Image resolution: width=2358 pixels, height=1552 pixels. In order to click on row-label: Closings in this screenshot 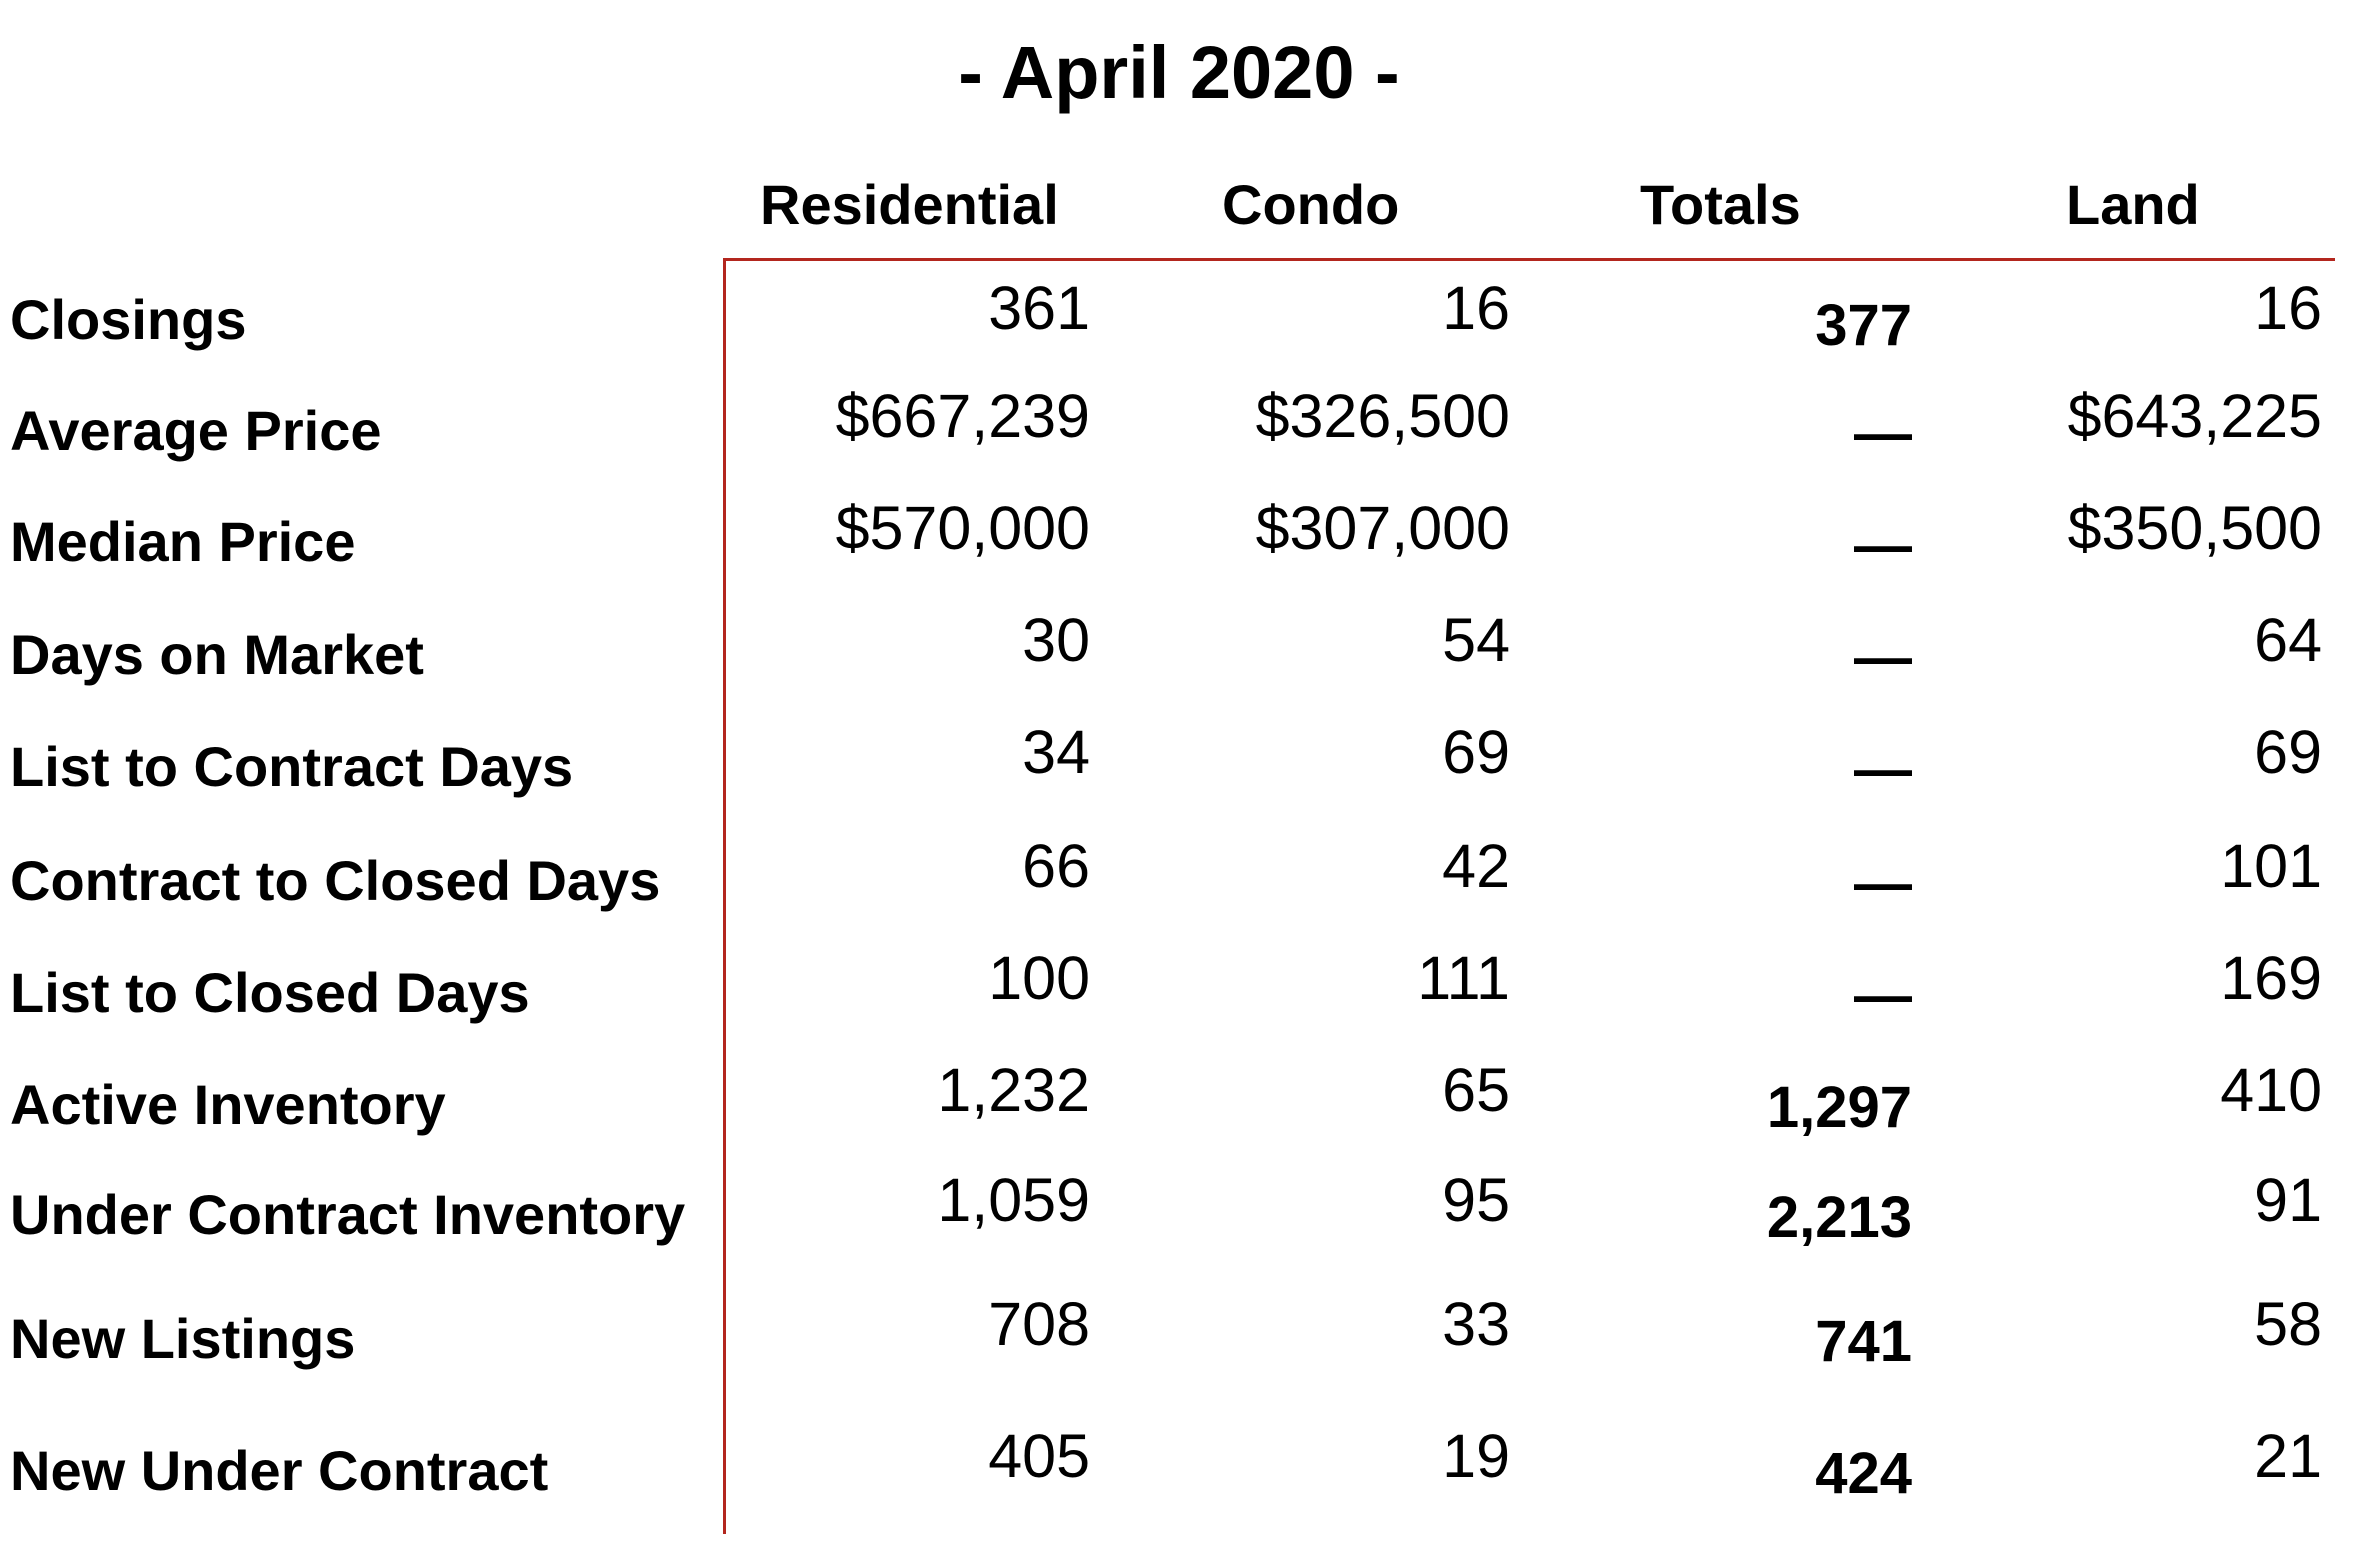, I will do `click(128, 319)`.